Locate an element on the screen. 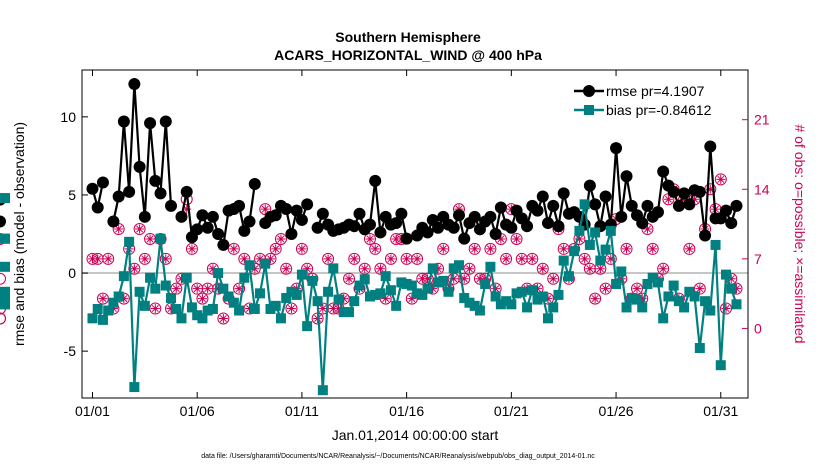 This screenshot has height=470, width=830. legend-bias-marker is located at coordinates (589, 110).